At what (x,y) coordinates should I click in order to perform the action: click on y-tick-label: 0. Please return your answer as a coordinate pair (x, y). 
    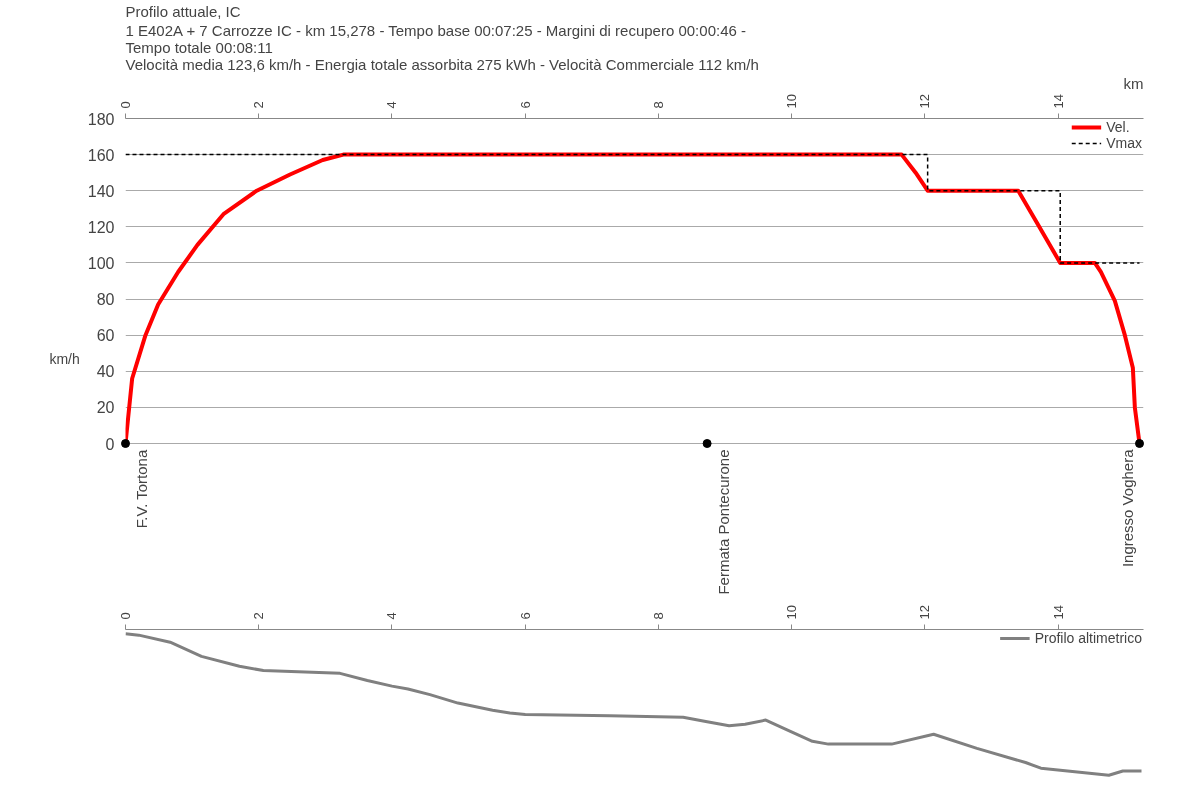
    Looking at the image, I should click on (110, 444).